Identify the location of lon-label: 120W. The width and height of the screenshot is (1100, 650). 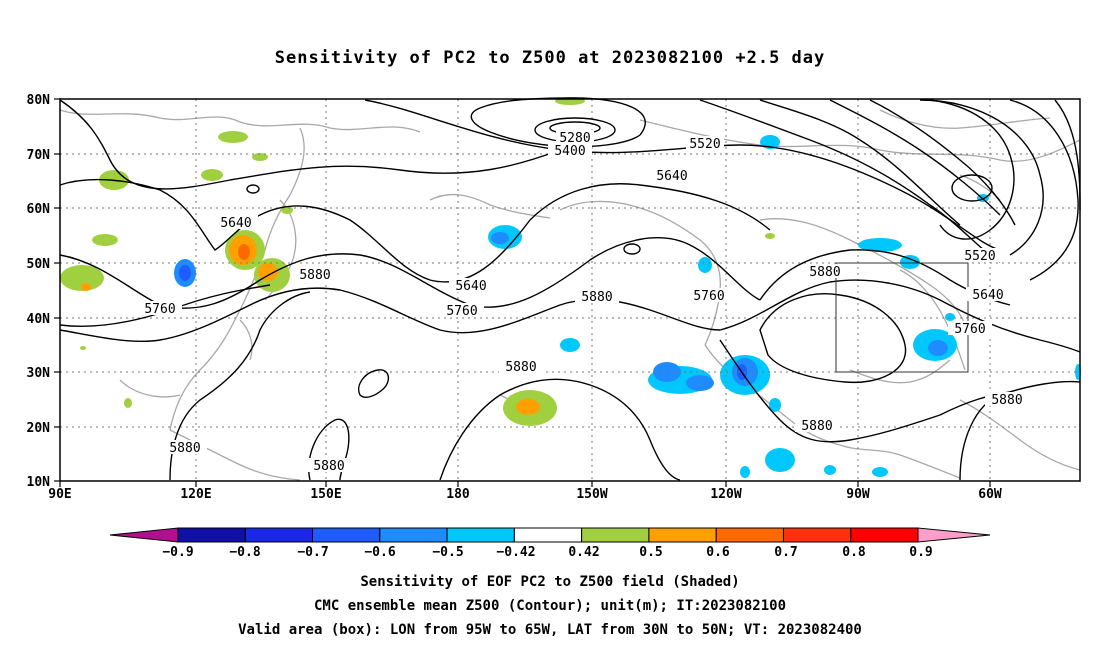
(725, 494).